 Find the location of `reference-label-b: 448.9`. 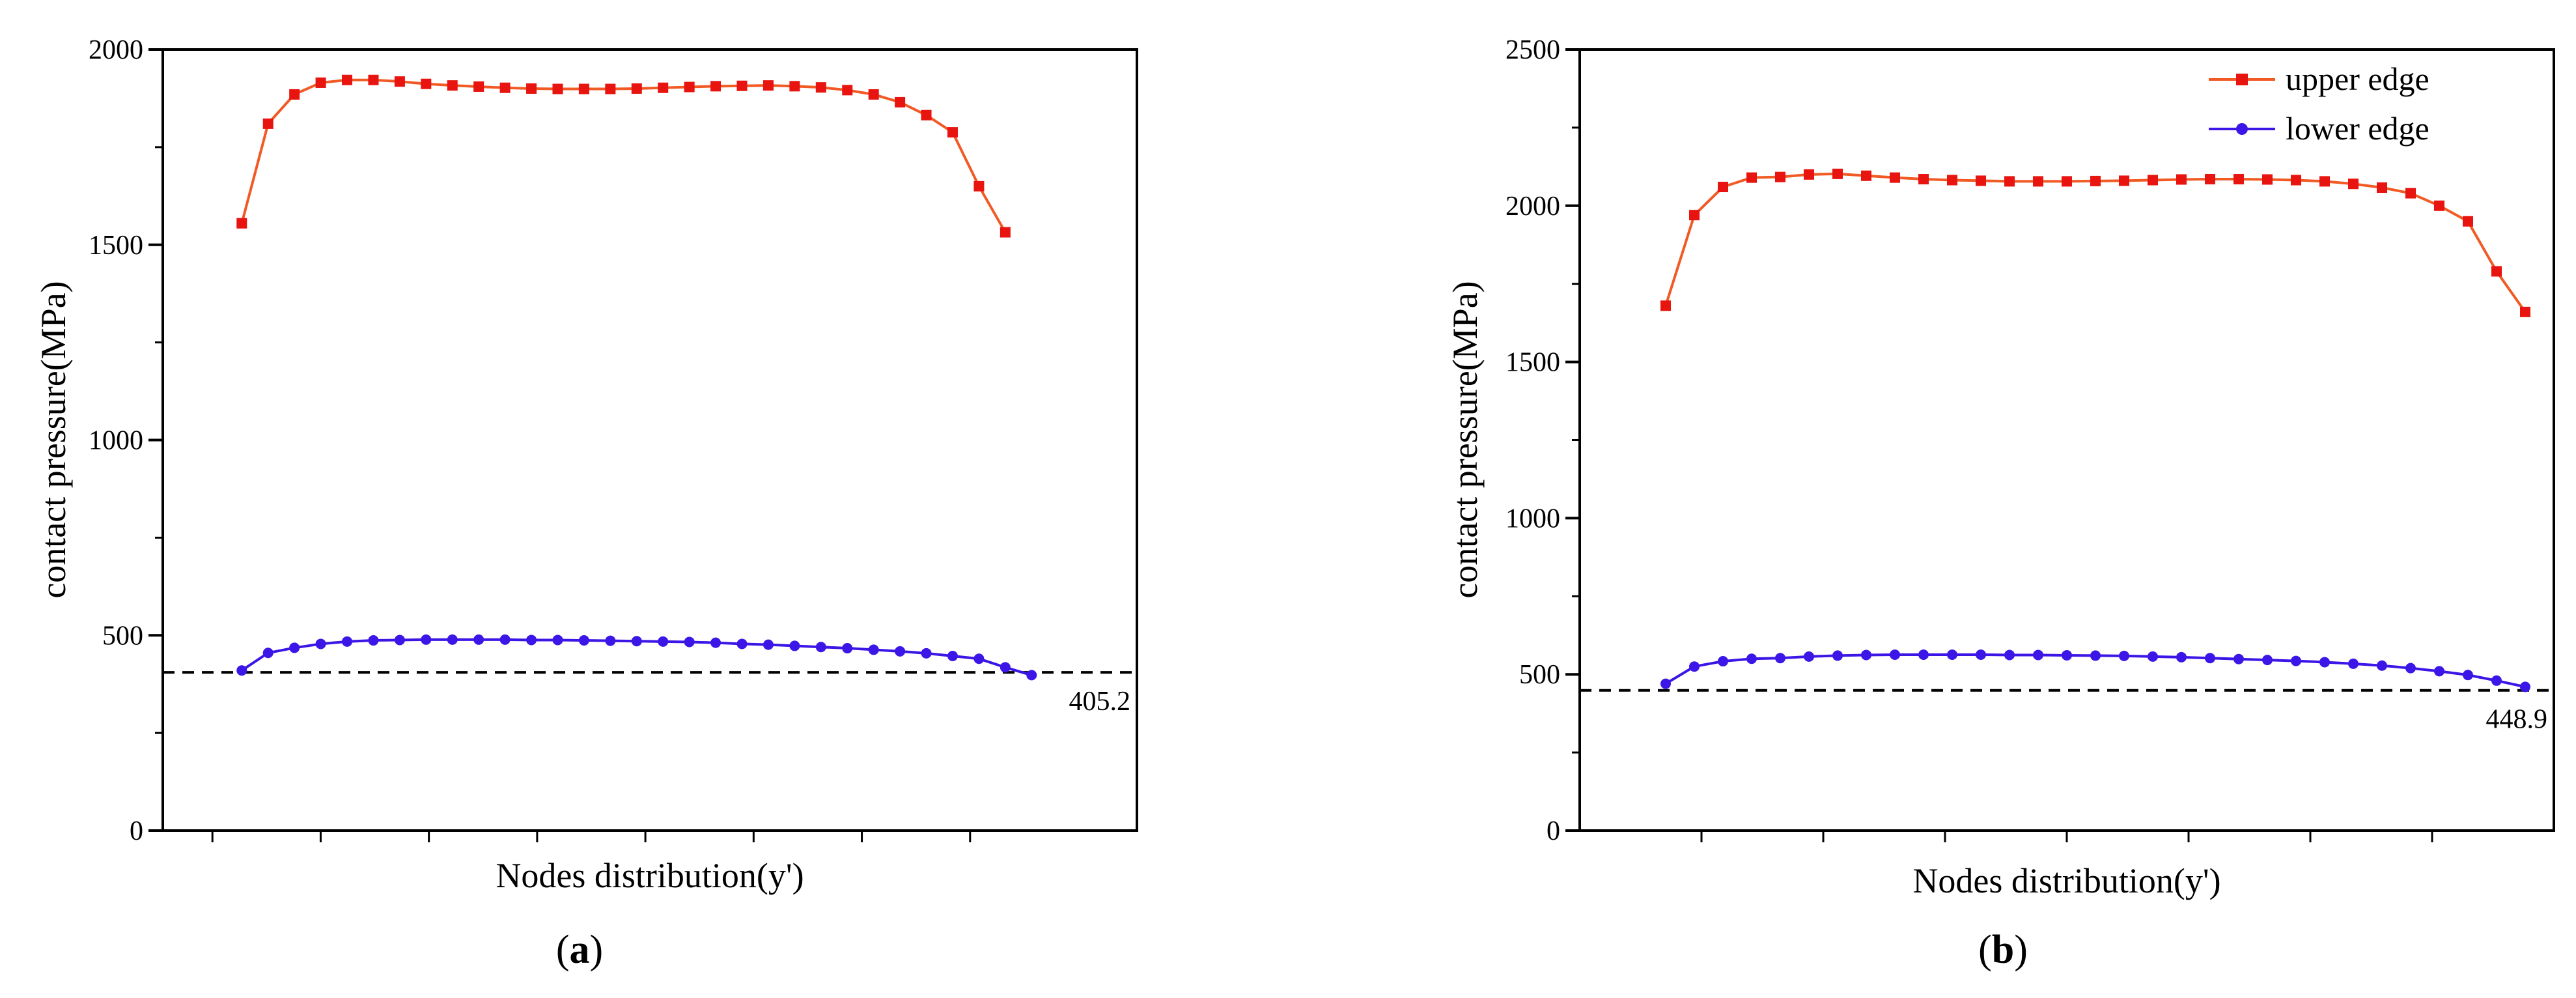

reference-label-b: 448.9 is located at coordinates (2517, 720).